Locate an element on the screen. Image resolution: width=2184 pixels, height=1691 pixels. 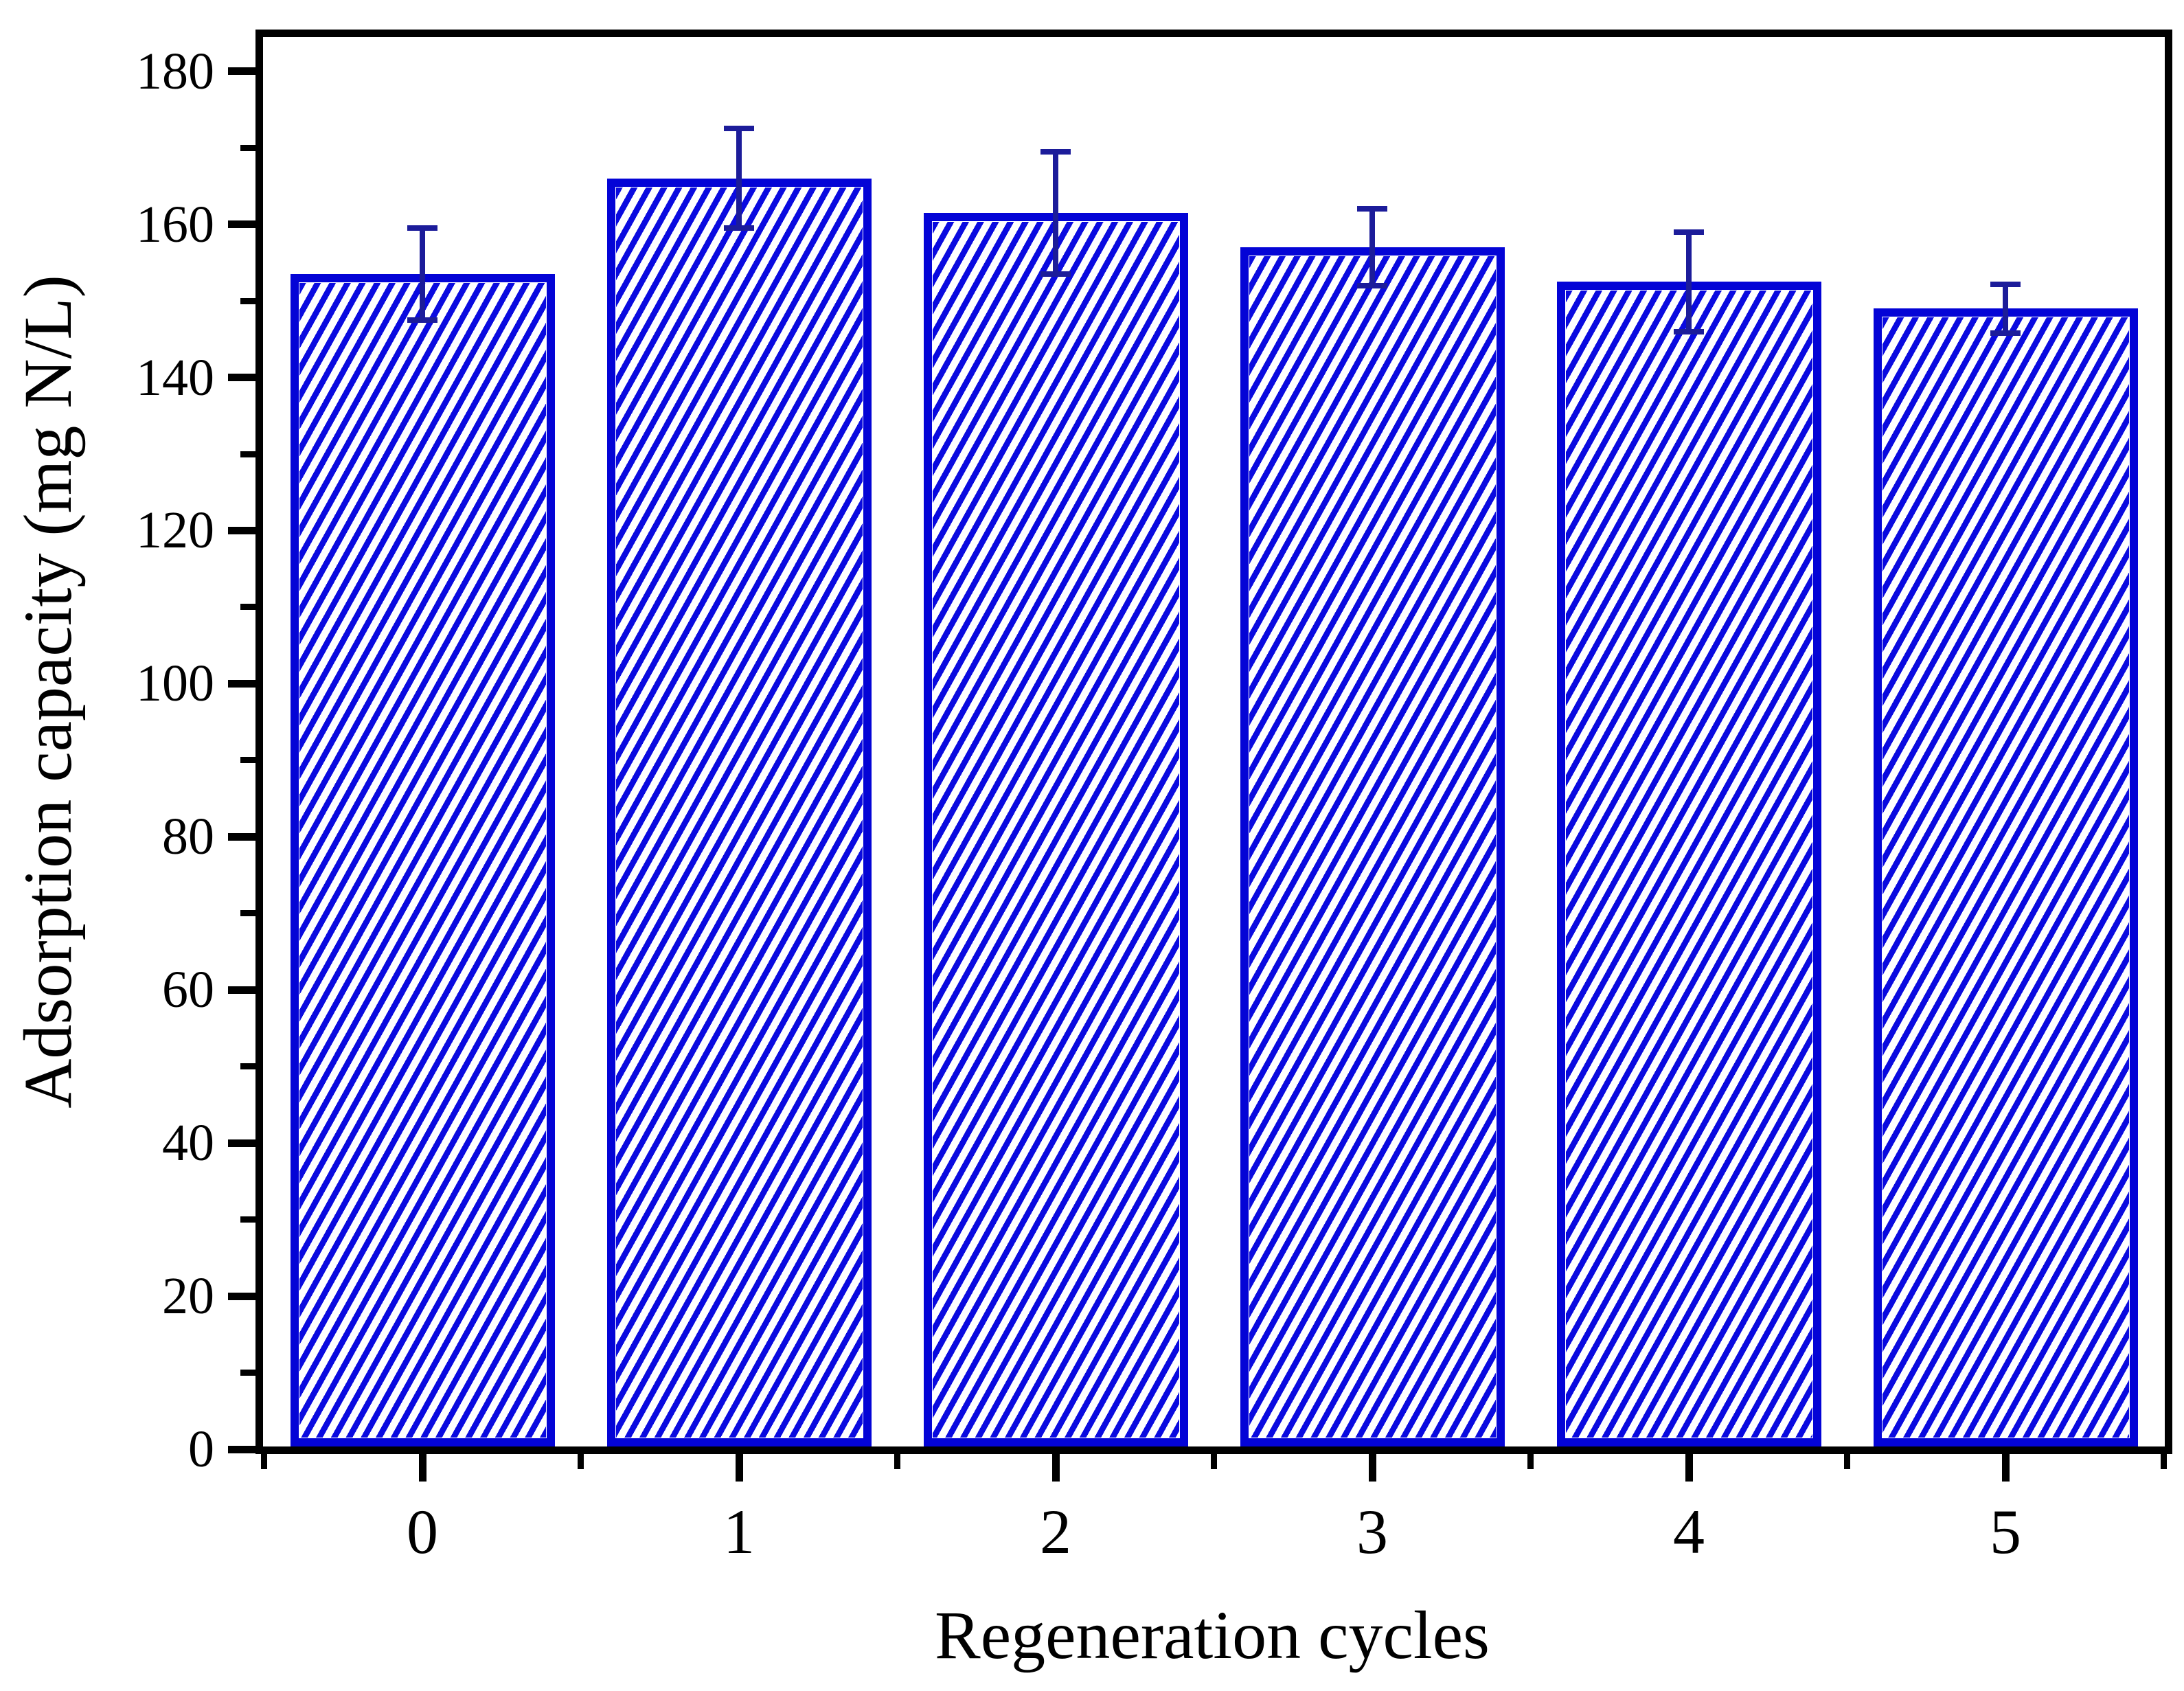
x-axis-title: Regeneration cycles is located at coordinates (1212, 1635).